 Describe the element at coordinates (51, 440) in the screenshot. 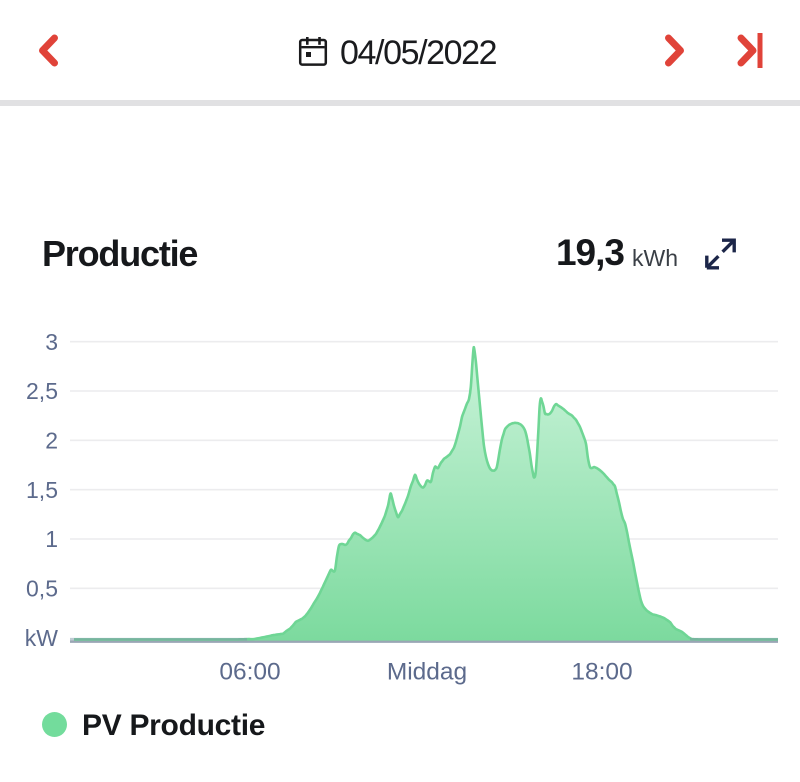

I see `svg-text: 2` at that location.